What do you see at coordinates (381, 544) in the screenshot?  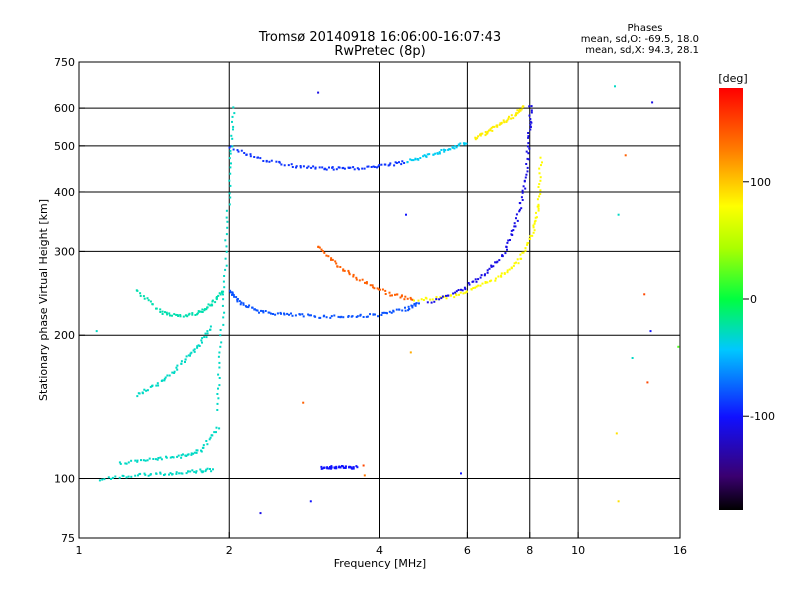 I see `x-axis-ticks: 1 2 4 6 8 10 16` at bounding box center [381, 544].